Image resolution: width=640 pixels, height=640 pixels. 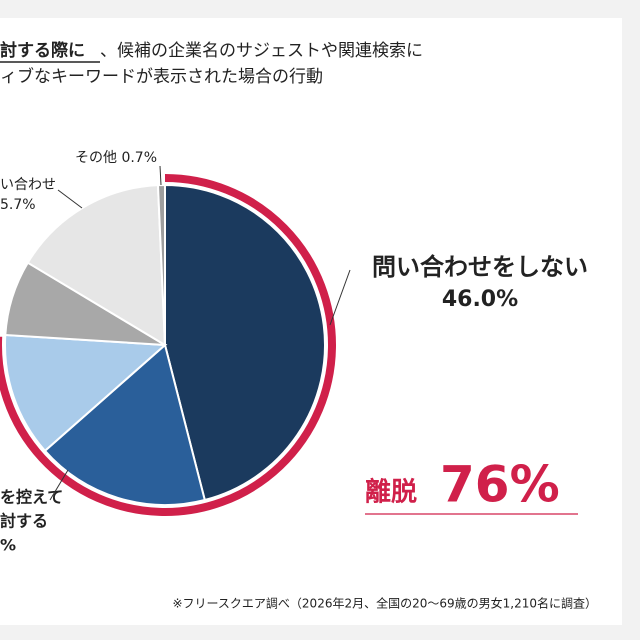 What do you see at coordinates (116, 158) in the screenshot?
I see `slice-label: その他 0.7%` at bounding box center [116, 158].